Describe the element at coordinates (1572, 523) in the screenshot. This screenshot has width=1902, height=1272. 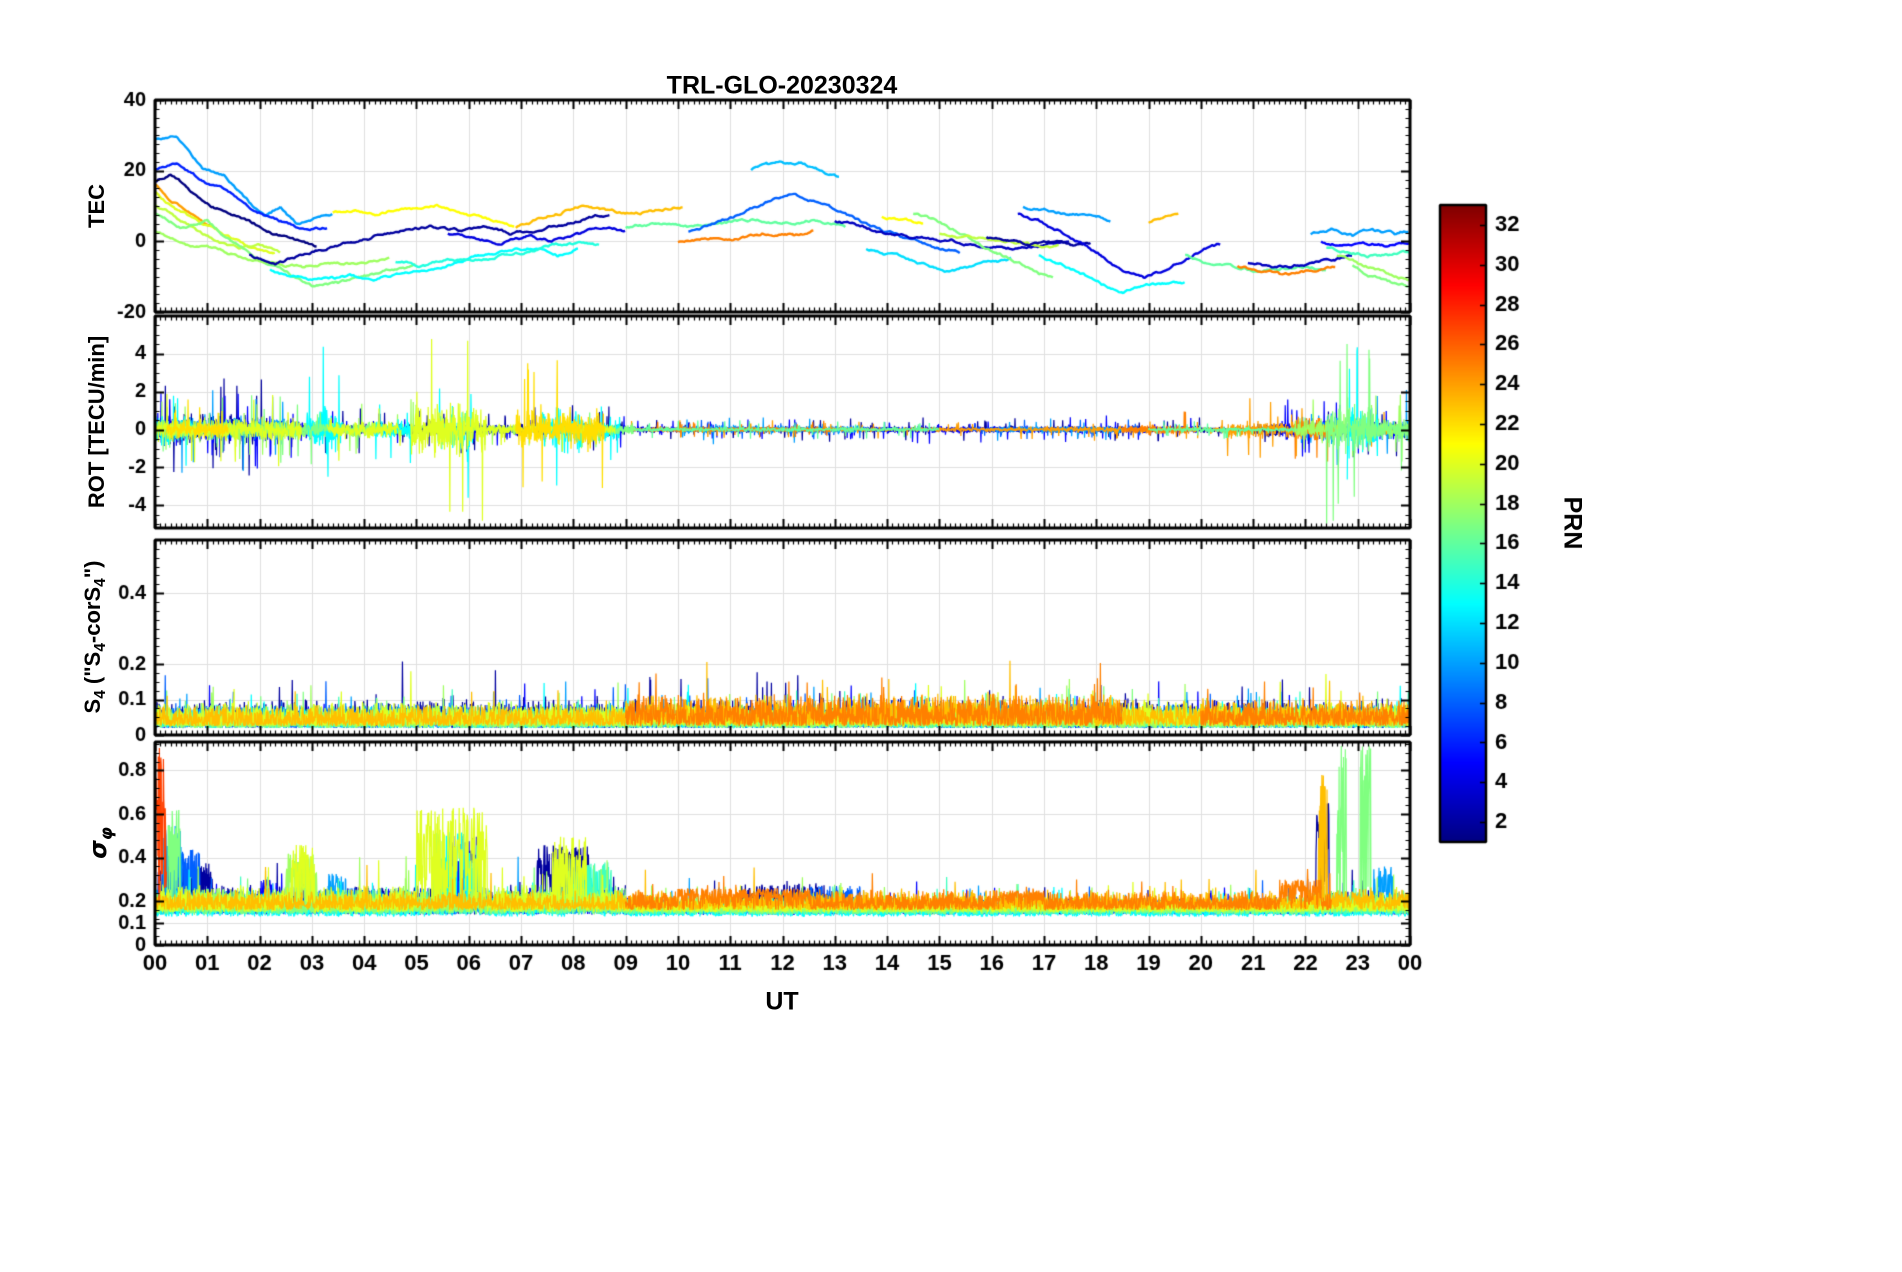
I see `colorbar-label: PRN` at that location.